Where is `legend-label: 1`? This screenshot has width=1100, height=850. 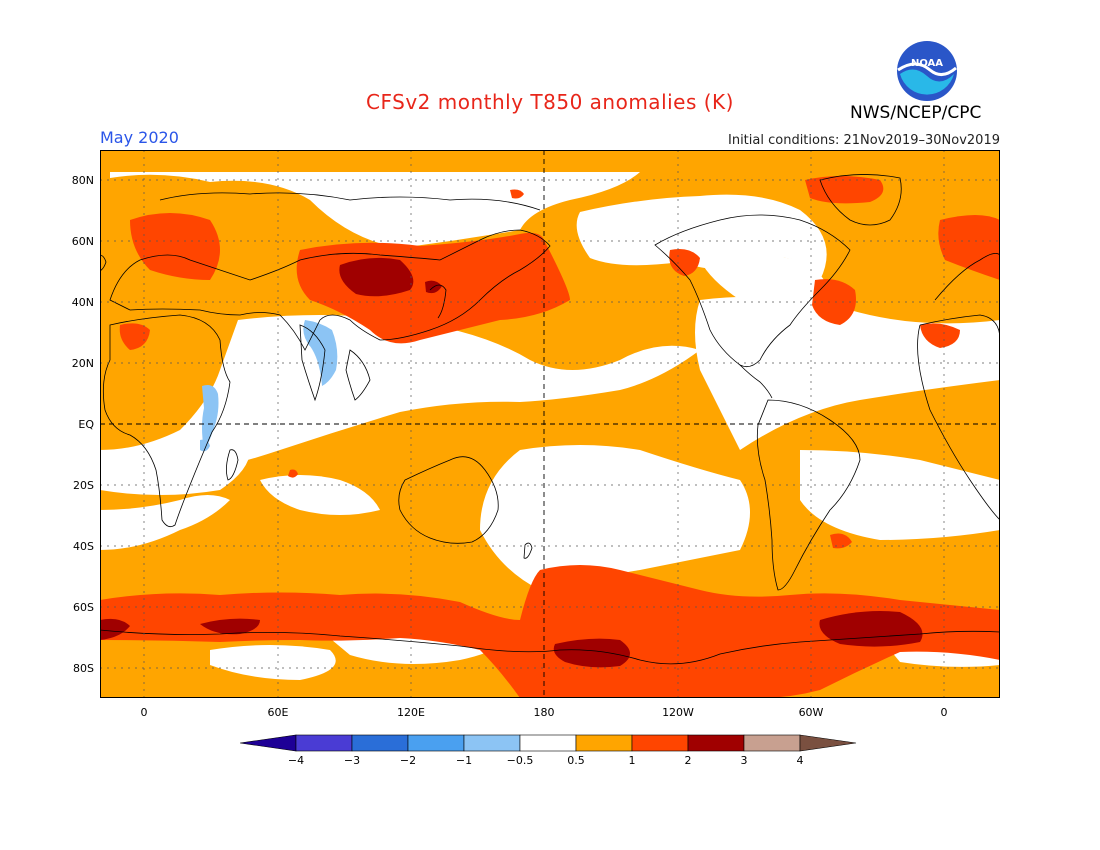 legend-label: 1 is located at coordinates (632, 760).